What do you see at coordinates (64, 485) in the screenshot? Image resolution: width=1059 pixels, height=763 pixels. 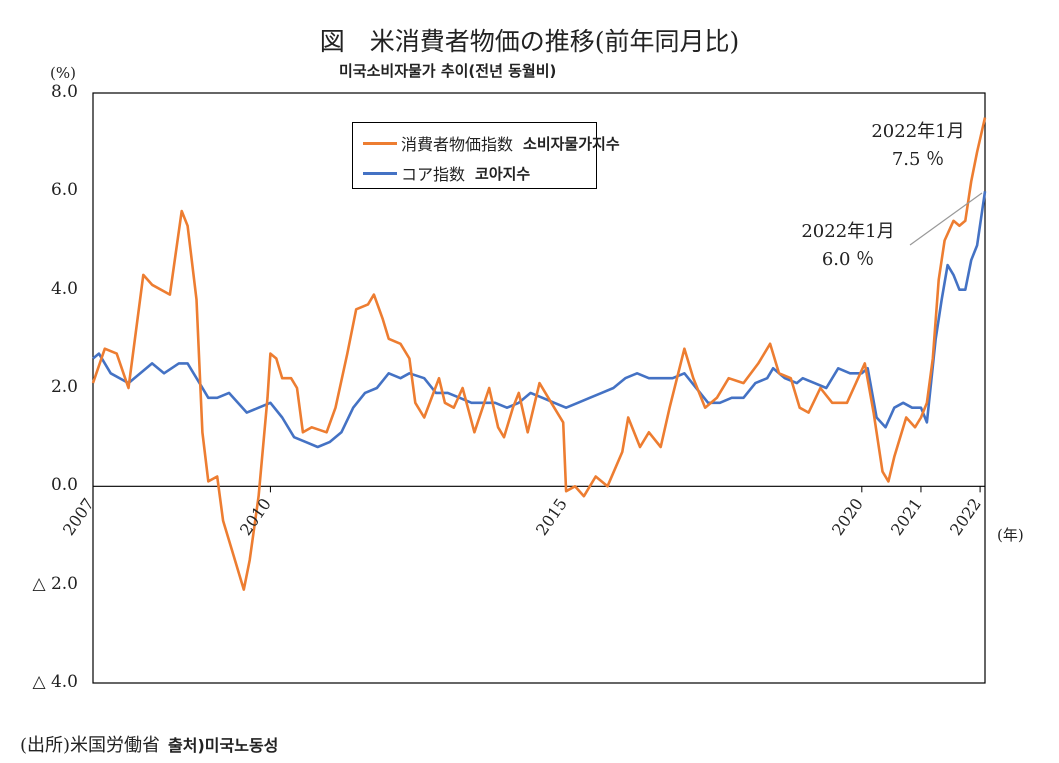 I see `y-tick-label: 0.0` at bounding box center [64, 485].